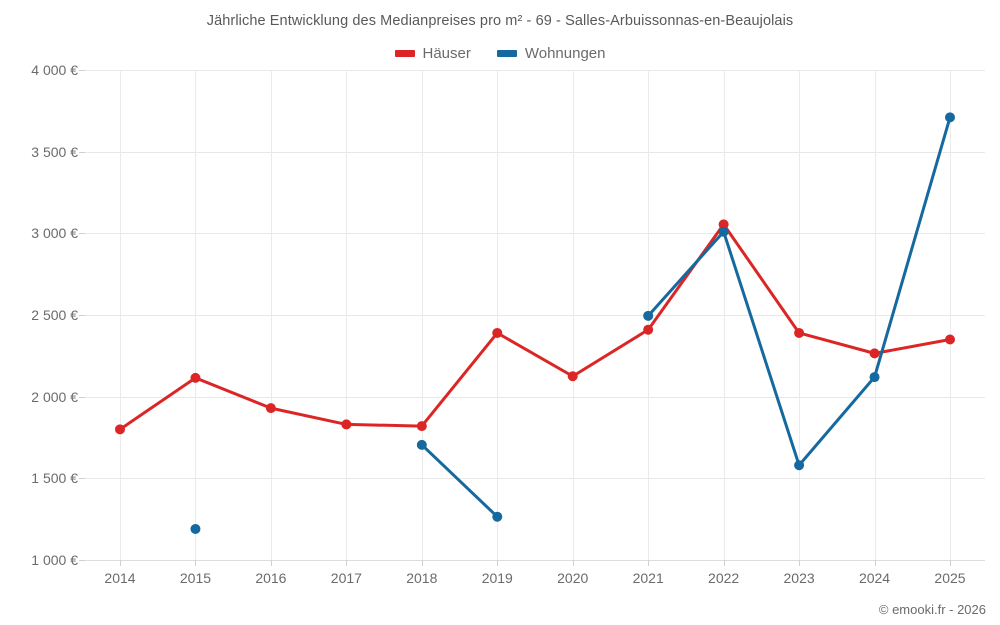 The height and width of the screenshot is (625, 1000). I want to click on chart-legend: Häuser Wohnungen, so click(500, 53).